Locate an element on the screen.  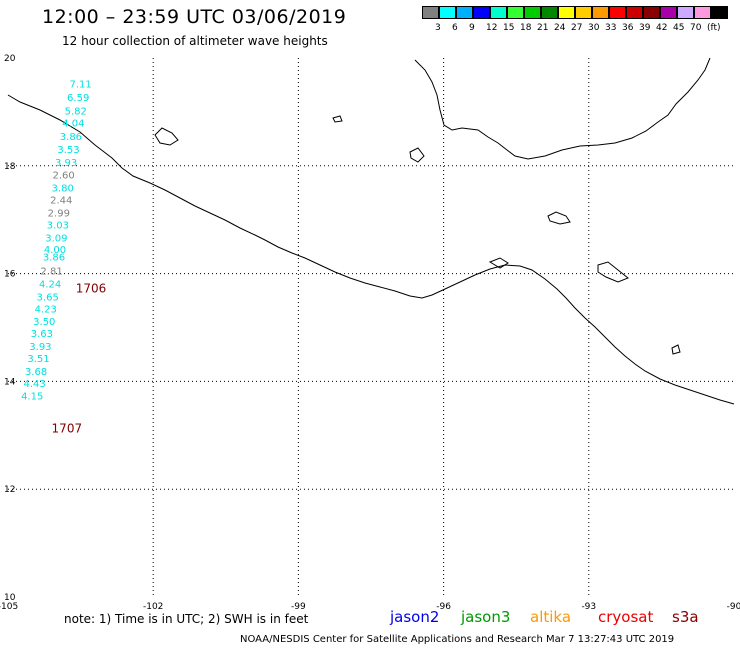
wave-height-value: 3.51 is located at coordinates (38, 359).